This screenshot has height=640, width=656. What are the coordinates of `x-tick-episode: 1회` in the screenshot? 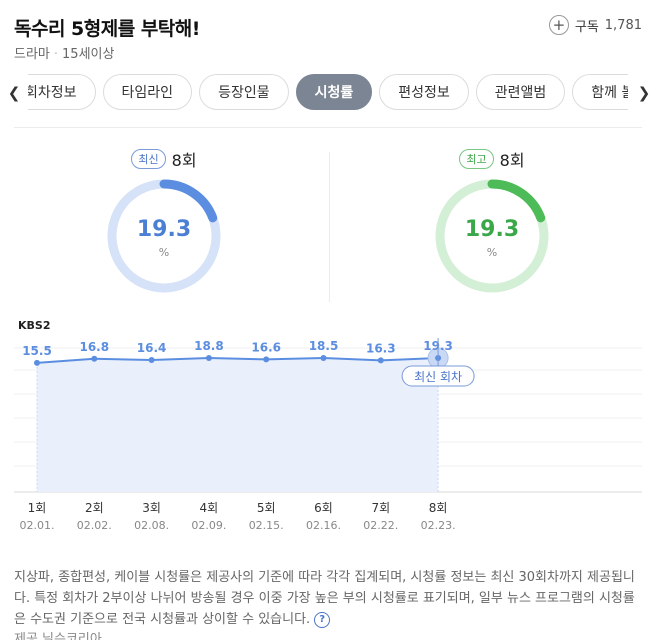 It's located at (37, 508).